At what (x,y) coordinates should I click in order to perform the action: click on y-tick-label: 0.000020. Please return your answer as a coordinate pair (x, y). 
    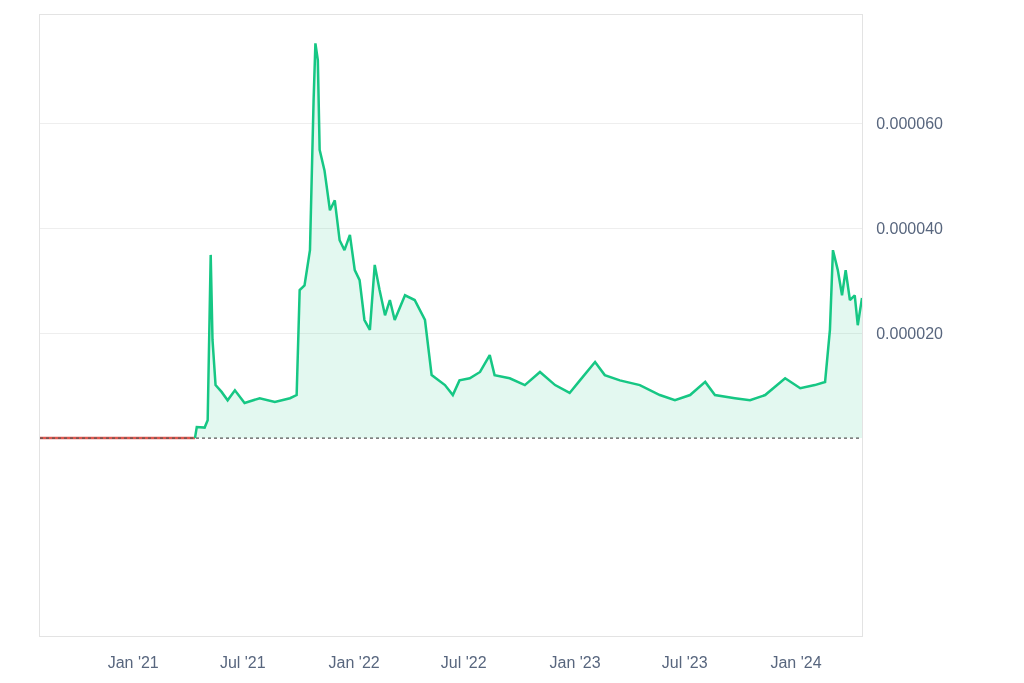
    Looking at the image, I should click on (910, 333).